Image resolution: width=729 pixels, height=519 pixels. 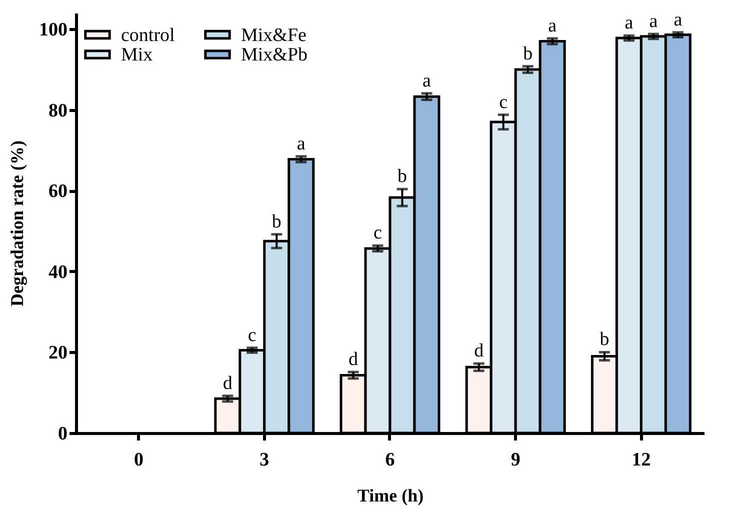 What do you see at coordinates (390, 496) in the screenshot?
I see `x-axis-title: Time (h)` at bounding box center [390, 496].